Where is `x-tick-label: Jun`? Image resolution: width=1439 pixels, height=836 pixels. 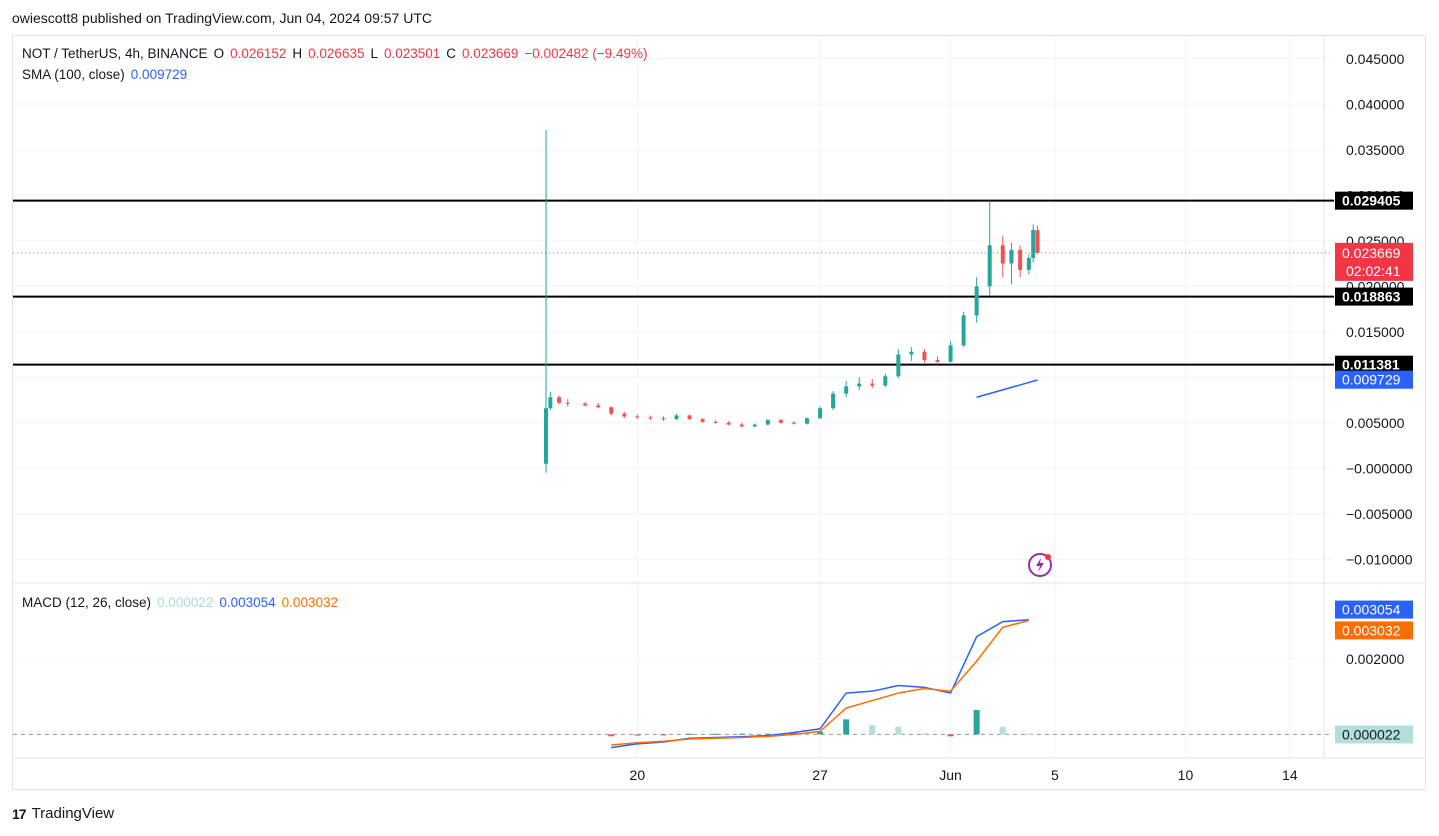 x-tick-label: Jun is located at coordinates (950, 775).